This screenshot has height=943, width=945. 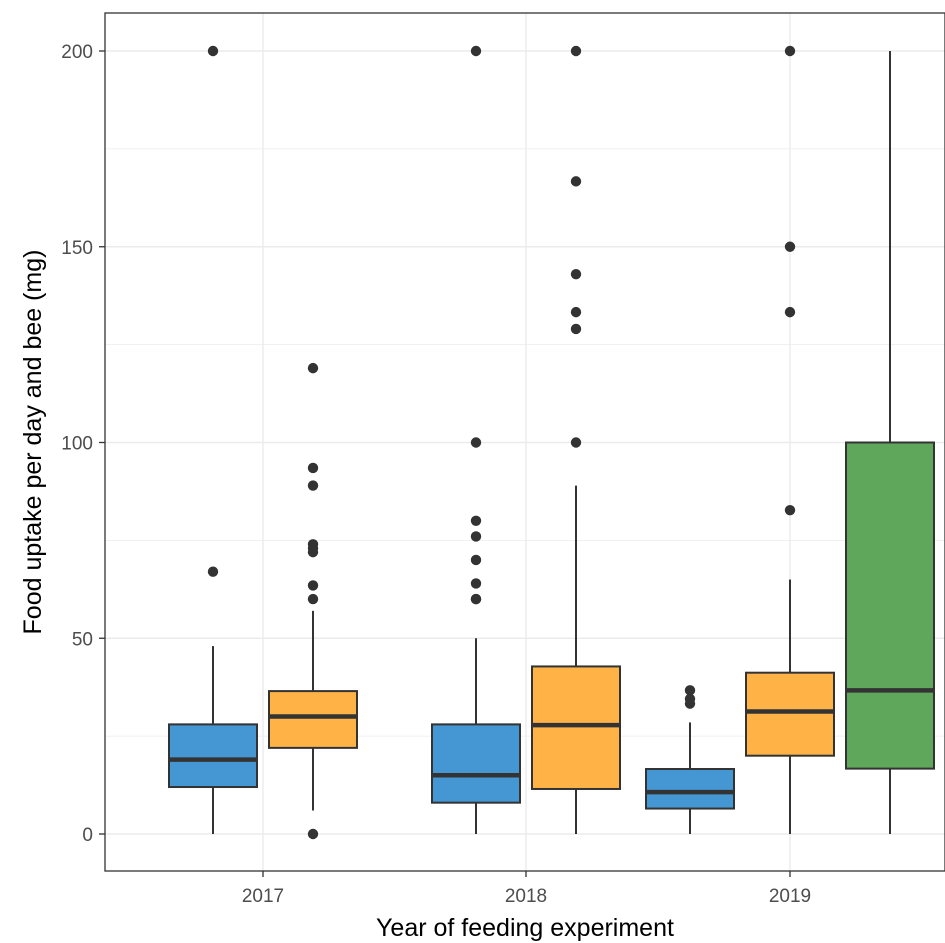 What do you see at coordinates (263, 896) in the screenshot?
I see `x-tick-label: 2017` at bounding box center [263, 896].